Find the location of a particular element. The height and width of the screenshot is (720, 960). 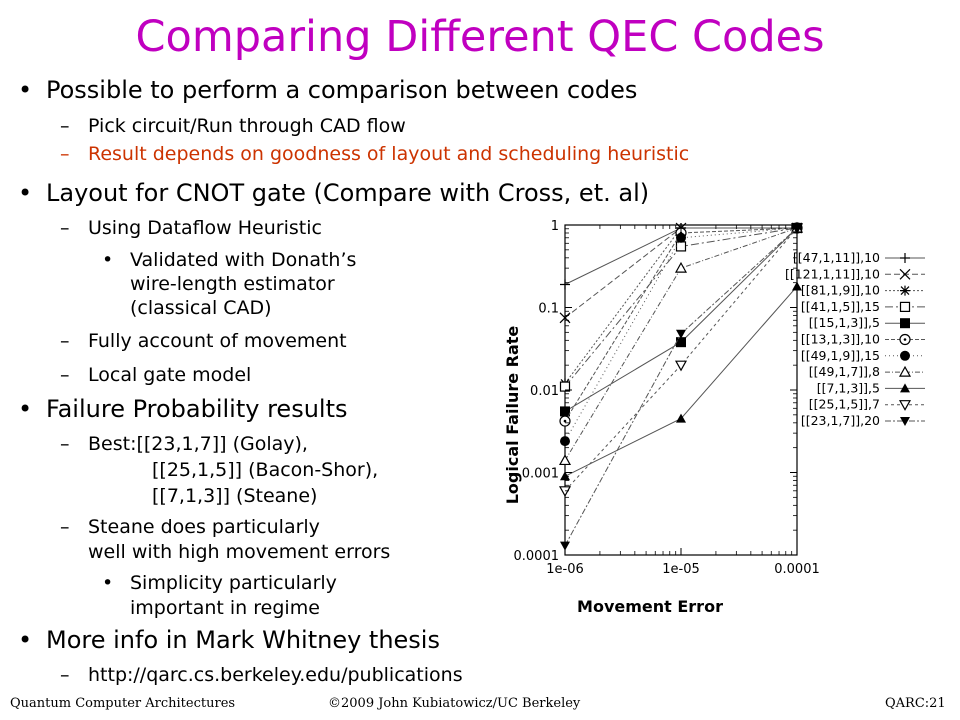

sub-bullet-best: Best:[[23,1,7]] (Golay), is located at coordinates (184, 444).